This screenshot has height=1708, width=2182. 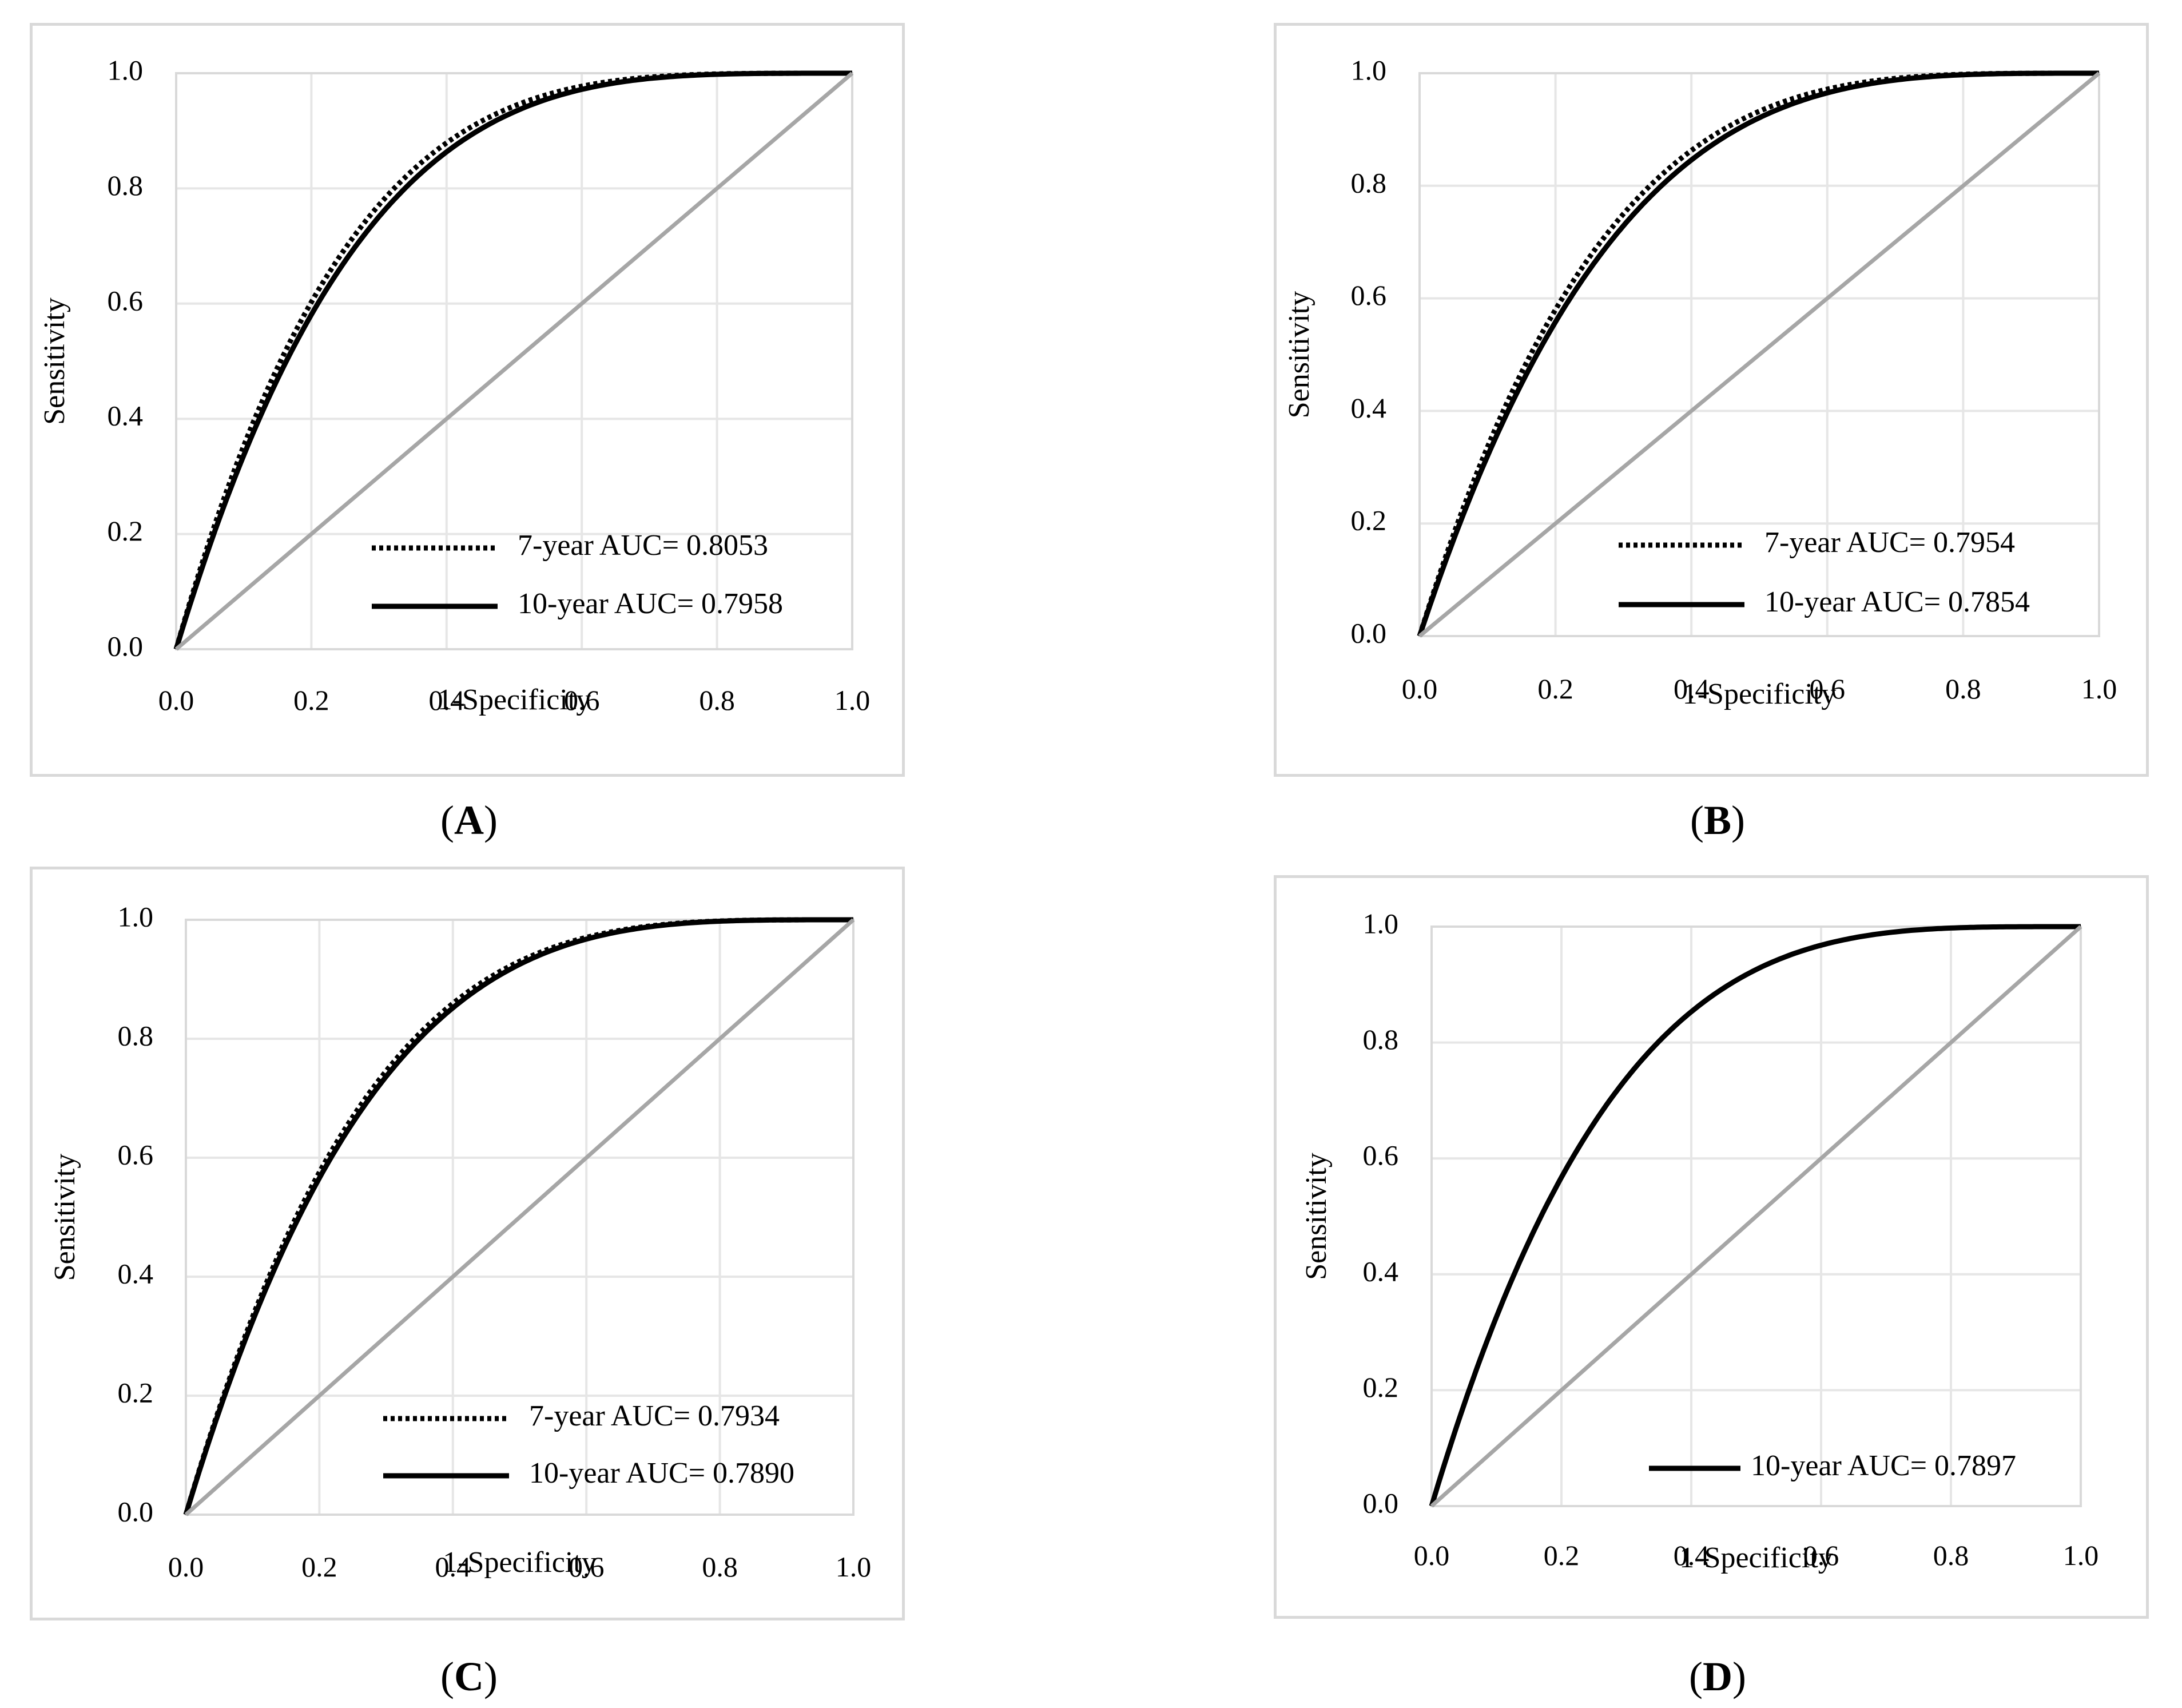 I want to click on panel-letter-d: D, so click(x=1717, y=1676).